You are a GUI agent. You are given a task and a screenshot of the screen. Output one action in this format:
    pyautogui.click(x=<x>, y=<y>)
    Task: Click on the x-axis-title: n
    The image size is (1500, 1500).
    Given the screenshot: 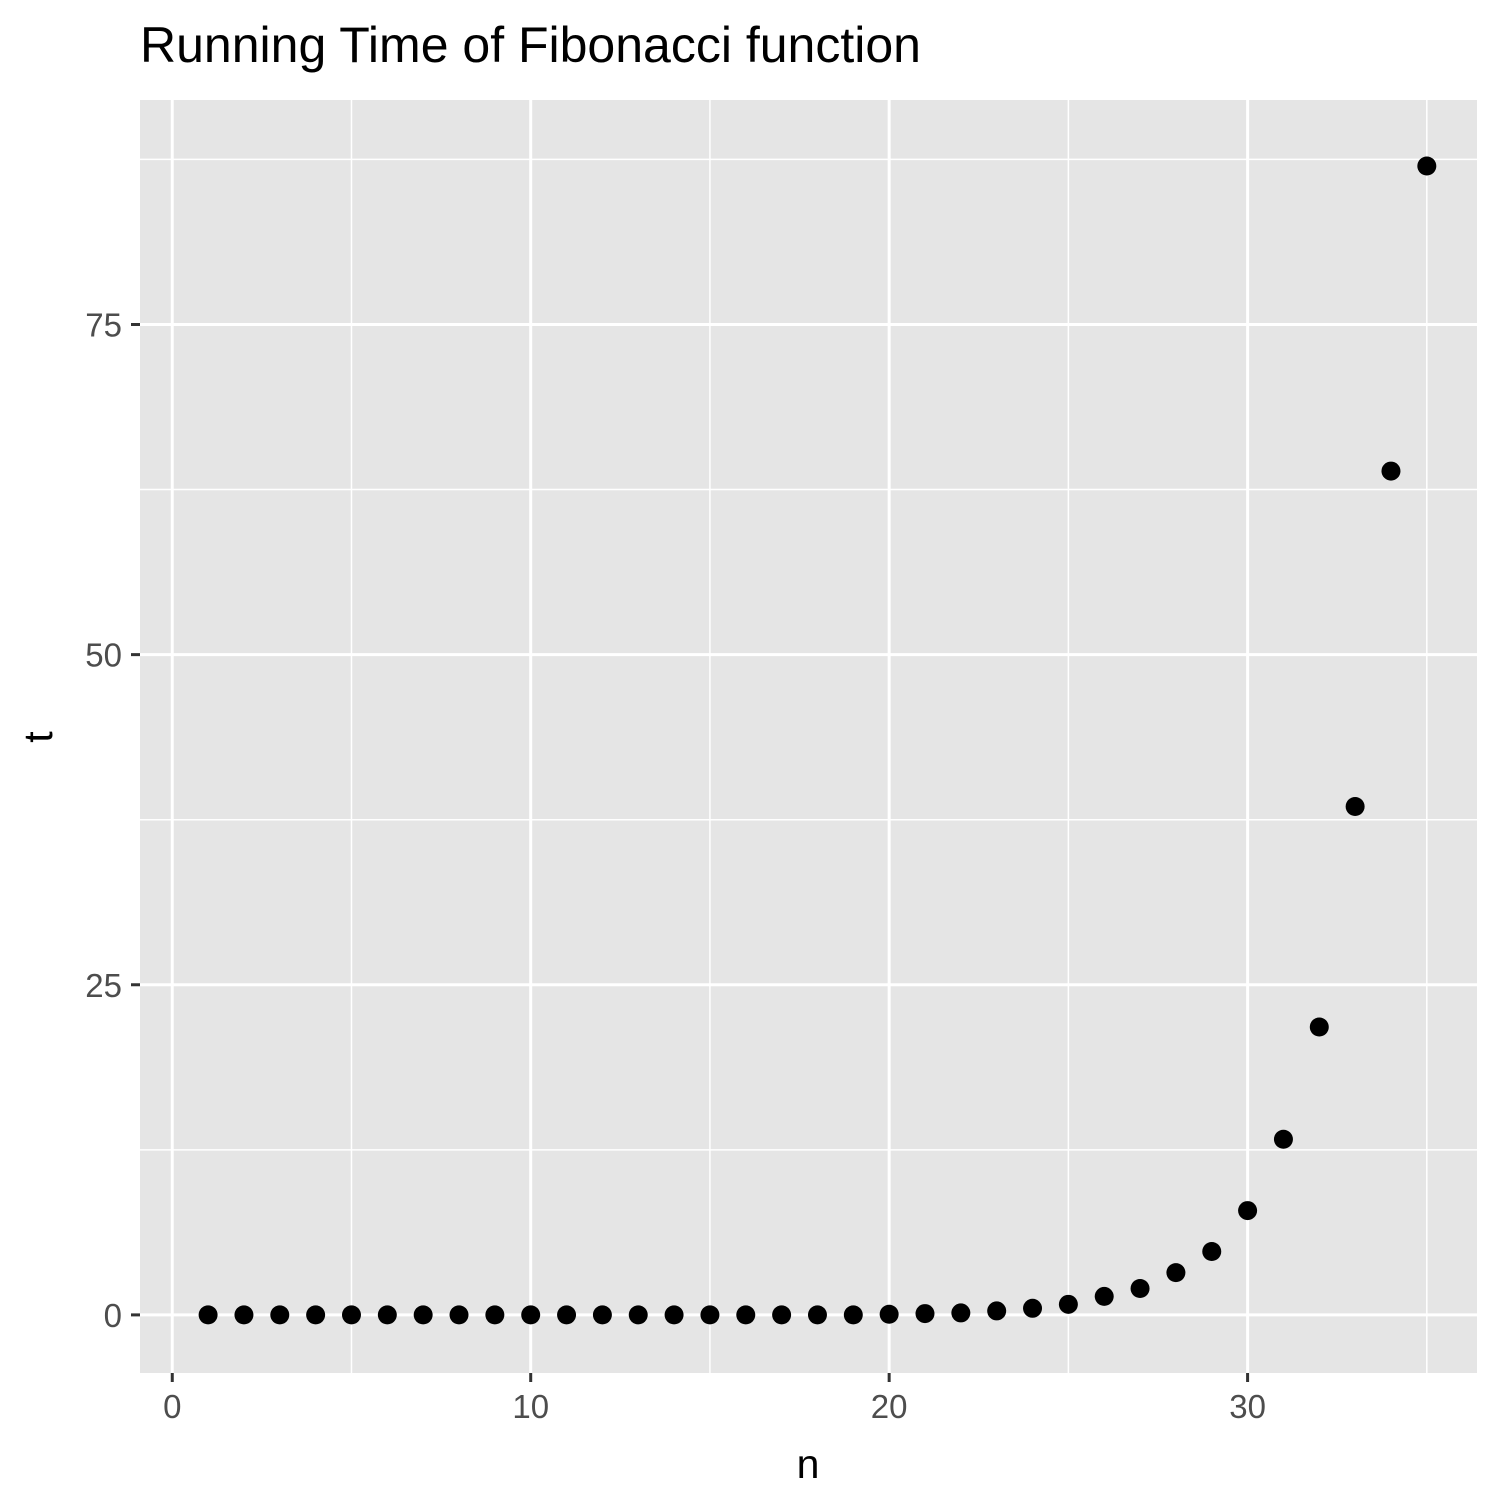 What is the action you would take?
    pyautogui.click(x=808, y=1464)
    